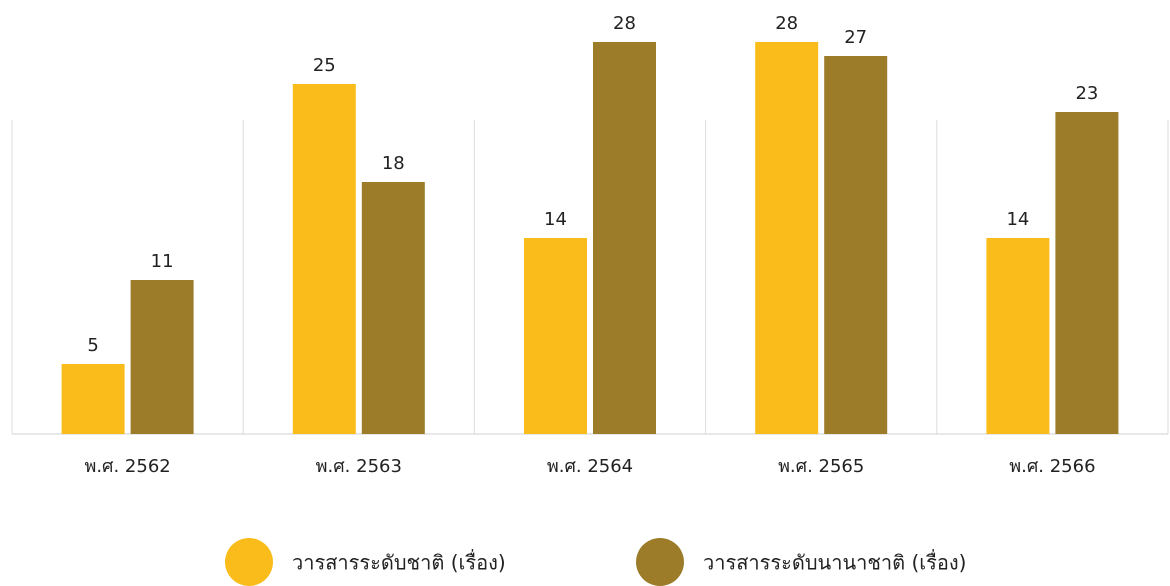  What do you see at coordinates (399, 562) in the screenshot?
I see `legend-label: วารสารระดับชาติ (เรื่อง)` at bounding box center [399, 562].